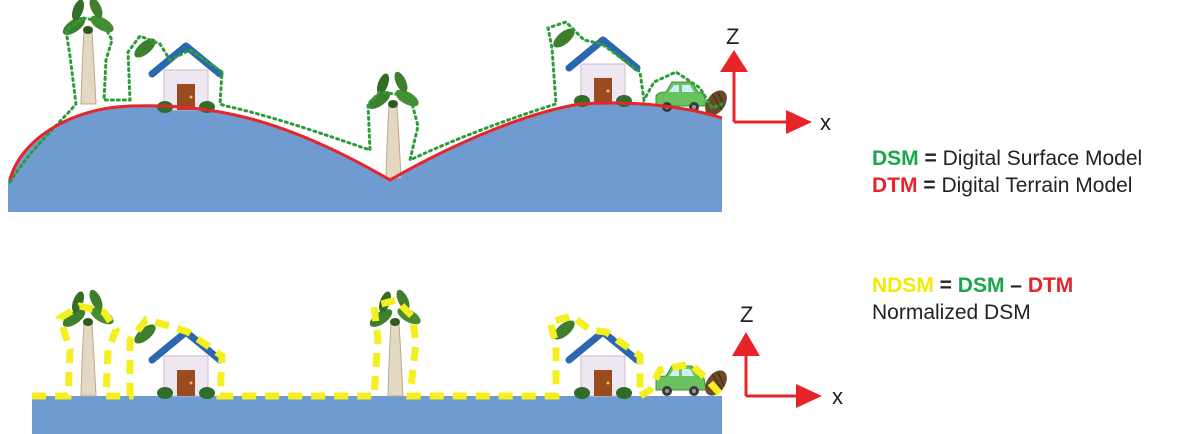  I want to click on legend-dtm: DTM = Digital Terrain Model, so click(1007, 185).